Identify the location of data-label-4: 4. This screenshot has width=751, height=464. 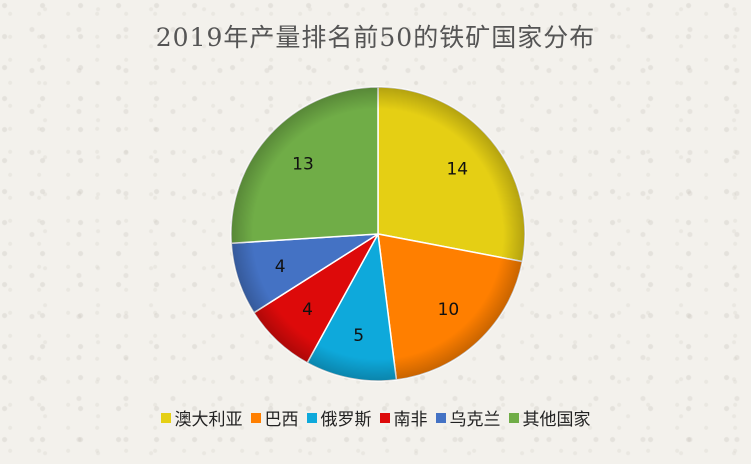
(307, 310).